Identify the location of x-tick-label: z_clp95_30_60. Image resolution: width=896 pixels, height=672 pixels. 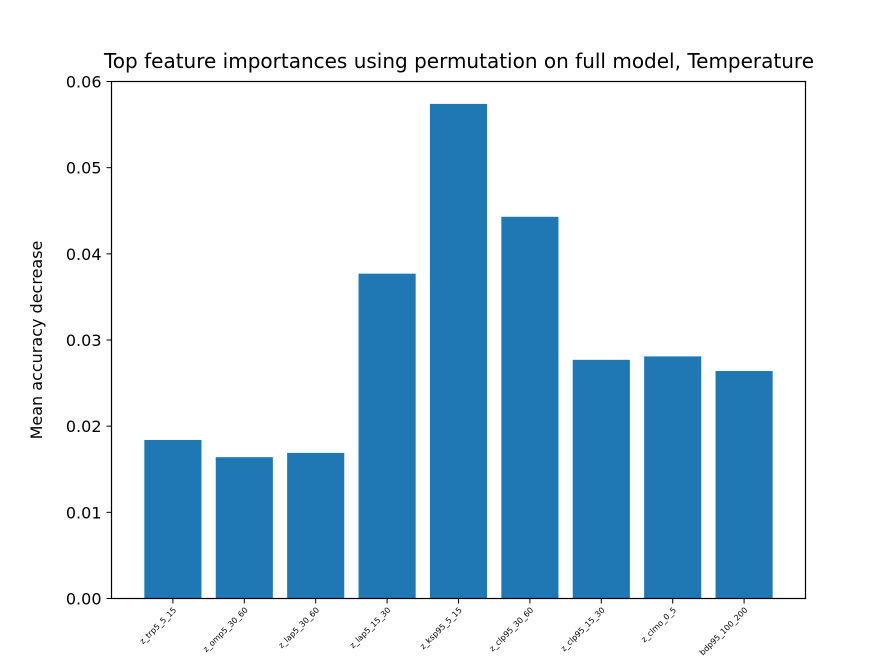
(512, 630).